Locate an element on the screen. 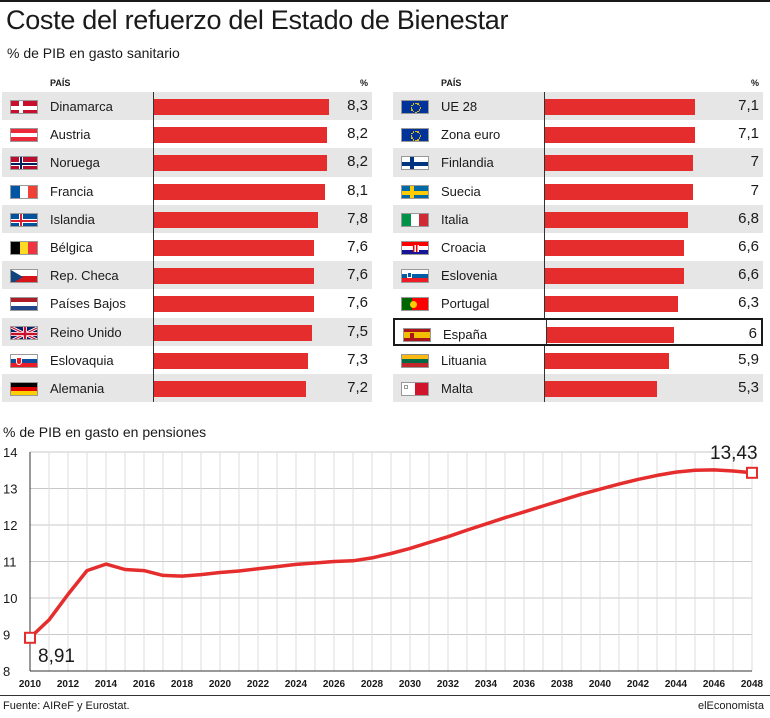 This screenshot has width=770, height=718. bar-value-label: 8,3 is located at coordinates (357, 105).